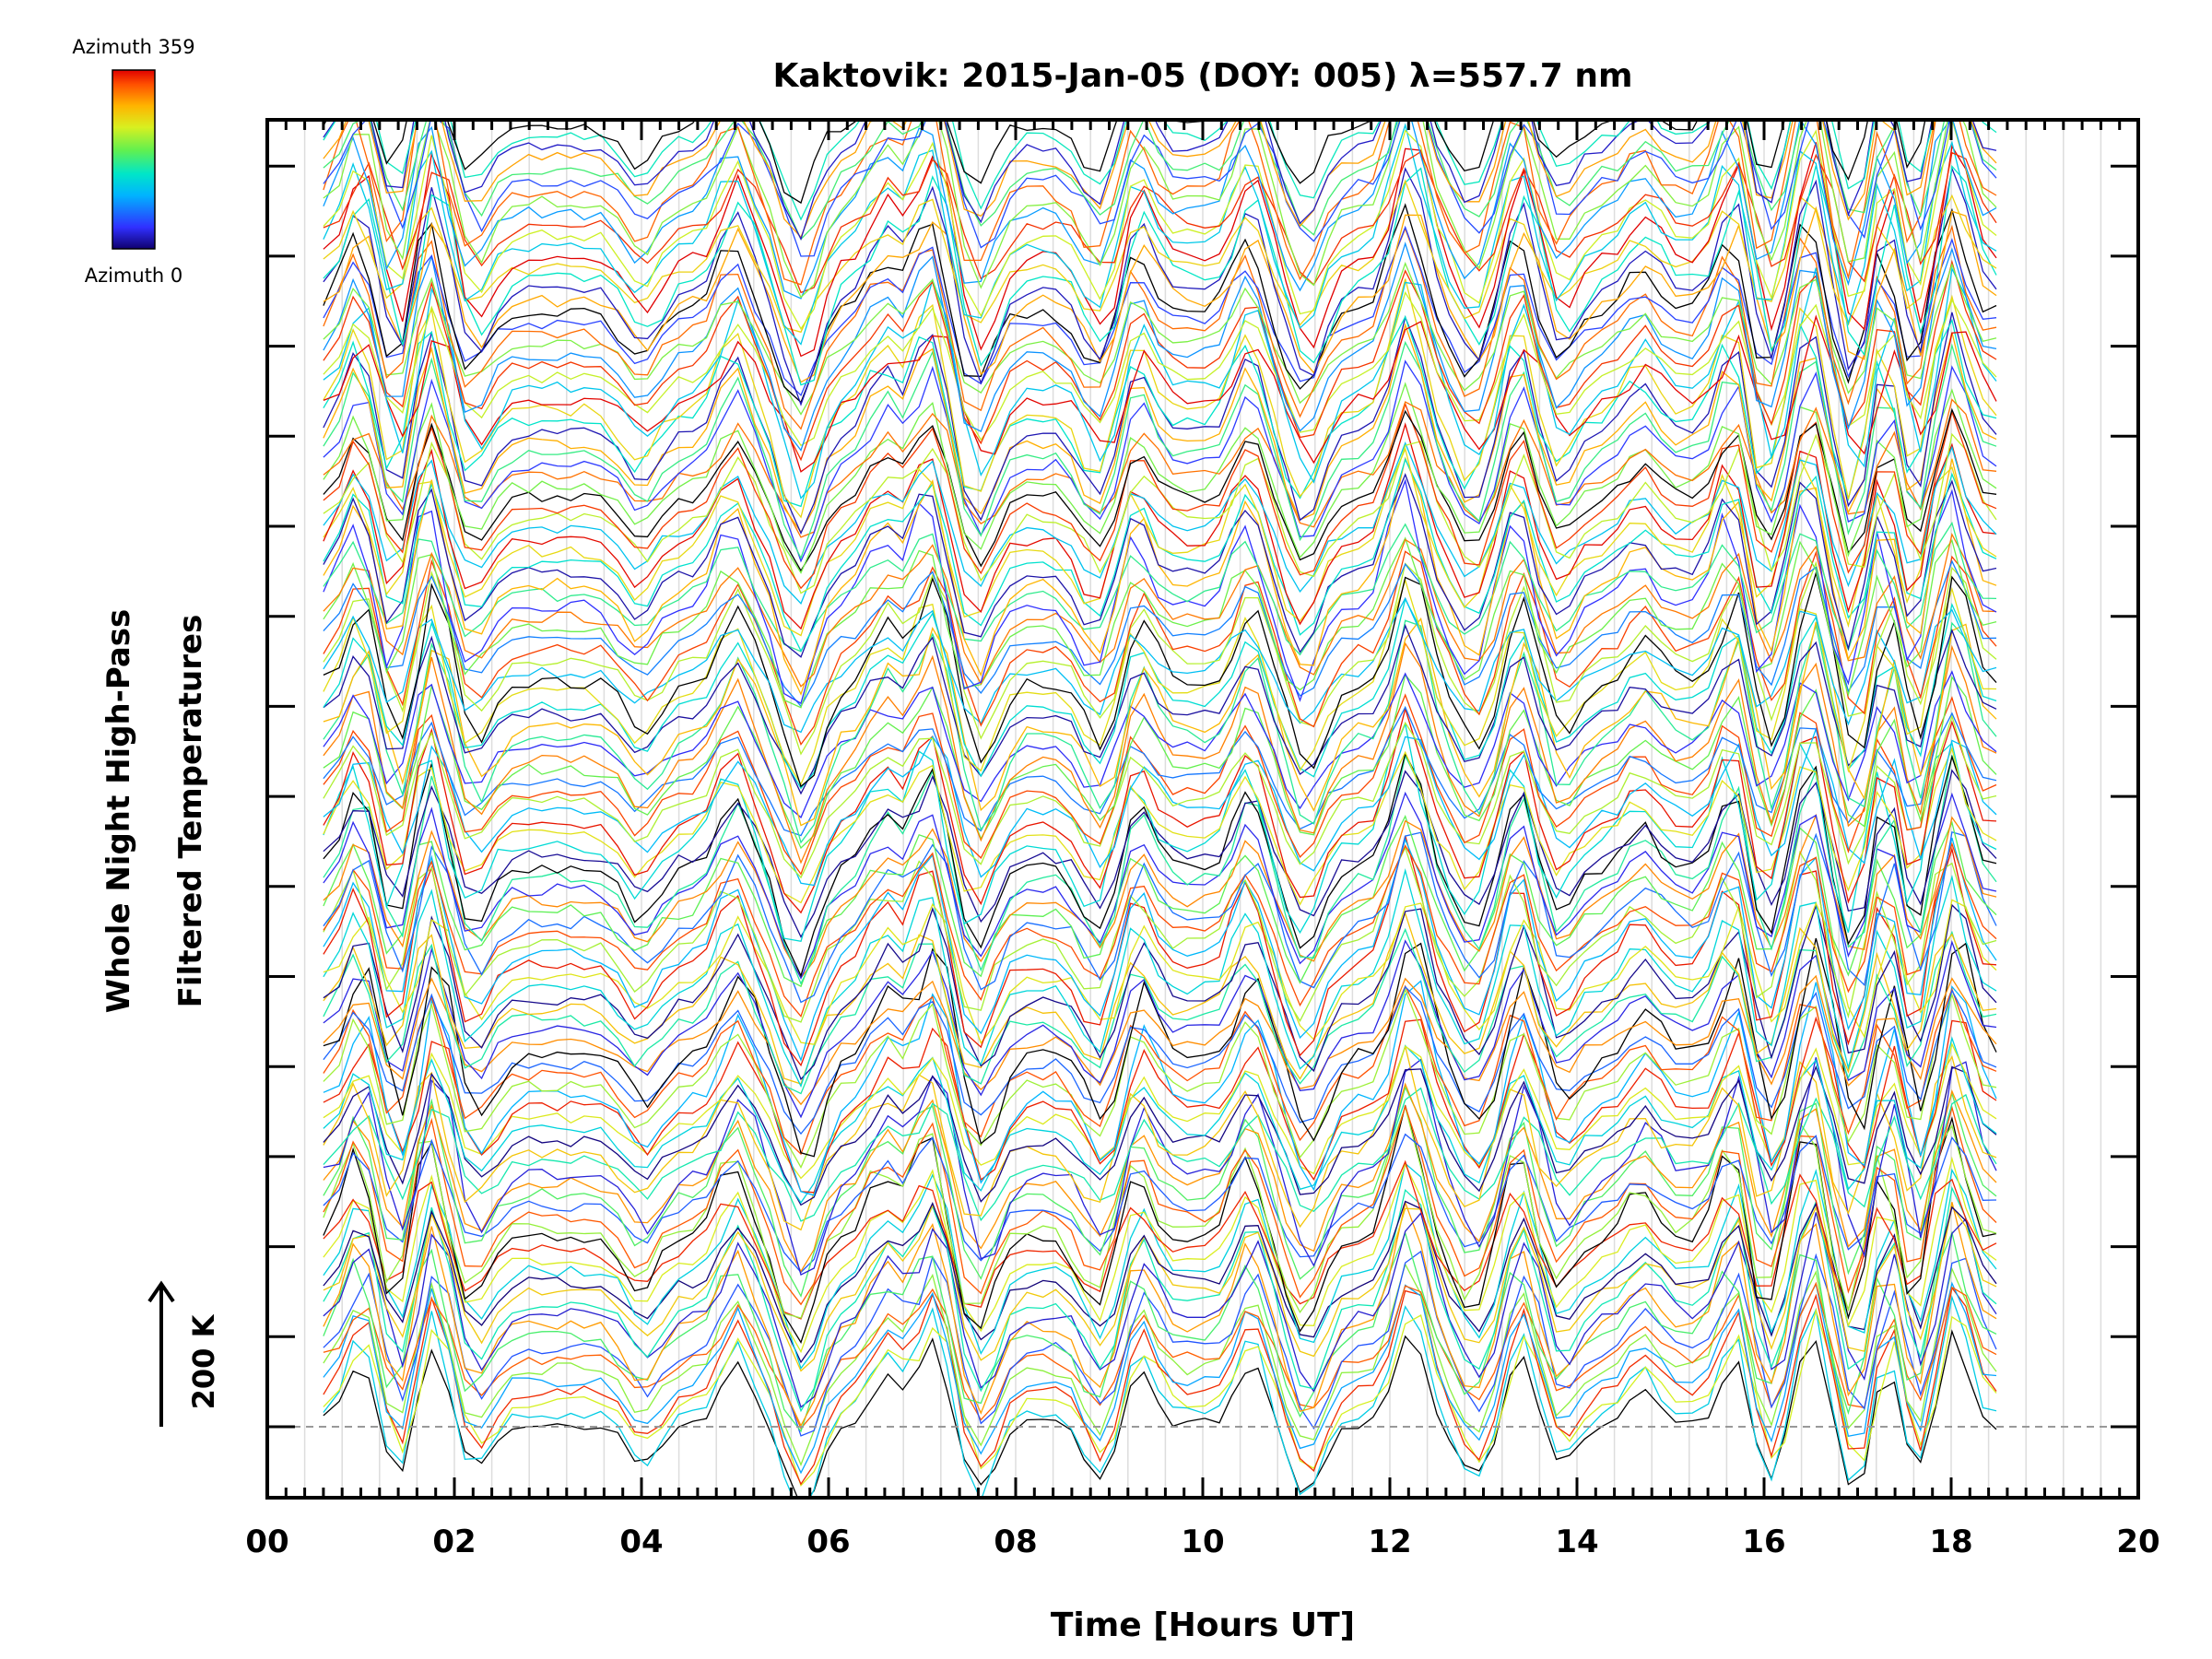 This screenshot has height=1659, width=2212. What do you see at coordinates (134, 276) in the screenshot?
I see `colorbar-bottom-label: Azimuth 0` at bounding box center [134, 276].